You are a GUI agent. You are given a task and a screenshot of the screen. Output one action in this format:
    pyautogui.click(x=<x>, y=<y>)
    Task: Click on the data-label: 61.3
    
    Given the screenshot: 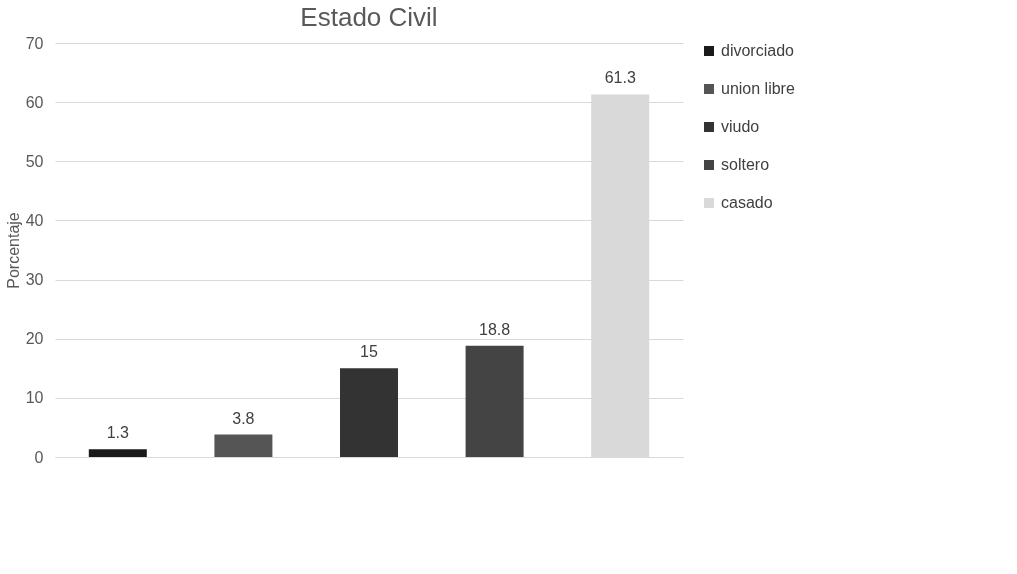 What is the action you would take?
    pyautogui.click(x=620, y=78)
    